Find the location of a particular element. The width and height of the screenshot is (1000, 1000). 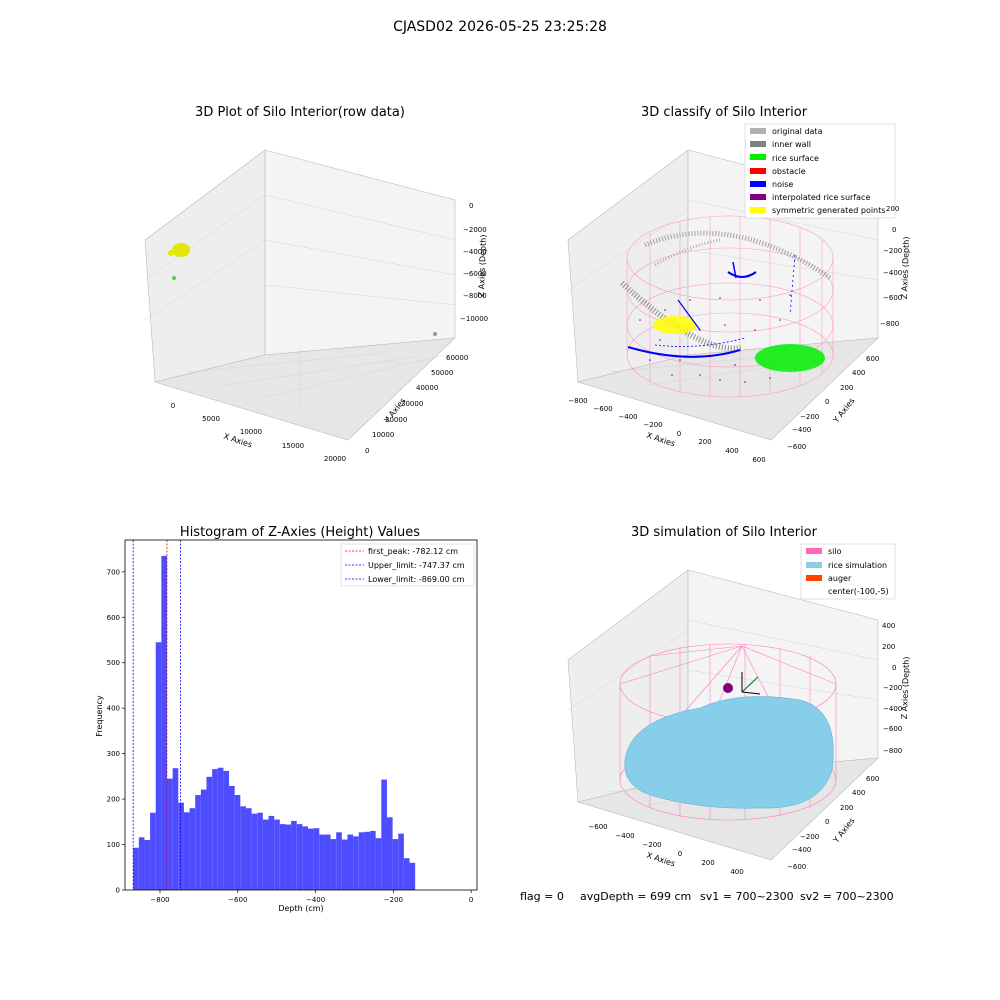

legend-swatch-rice-sim is located at coordinates (814, 565).